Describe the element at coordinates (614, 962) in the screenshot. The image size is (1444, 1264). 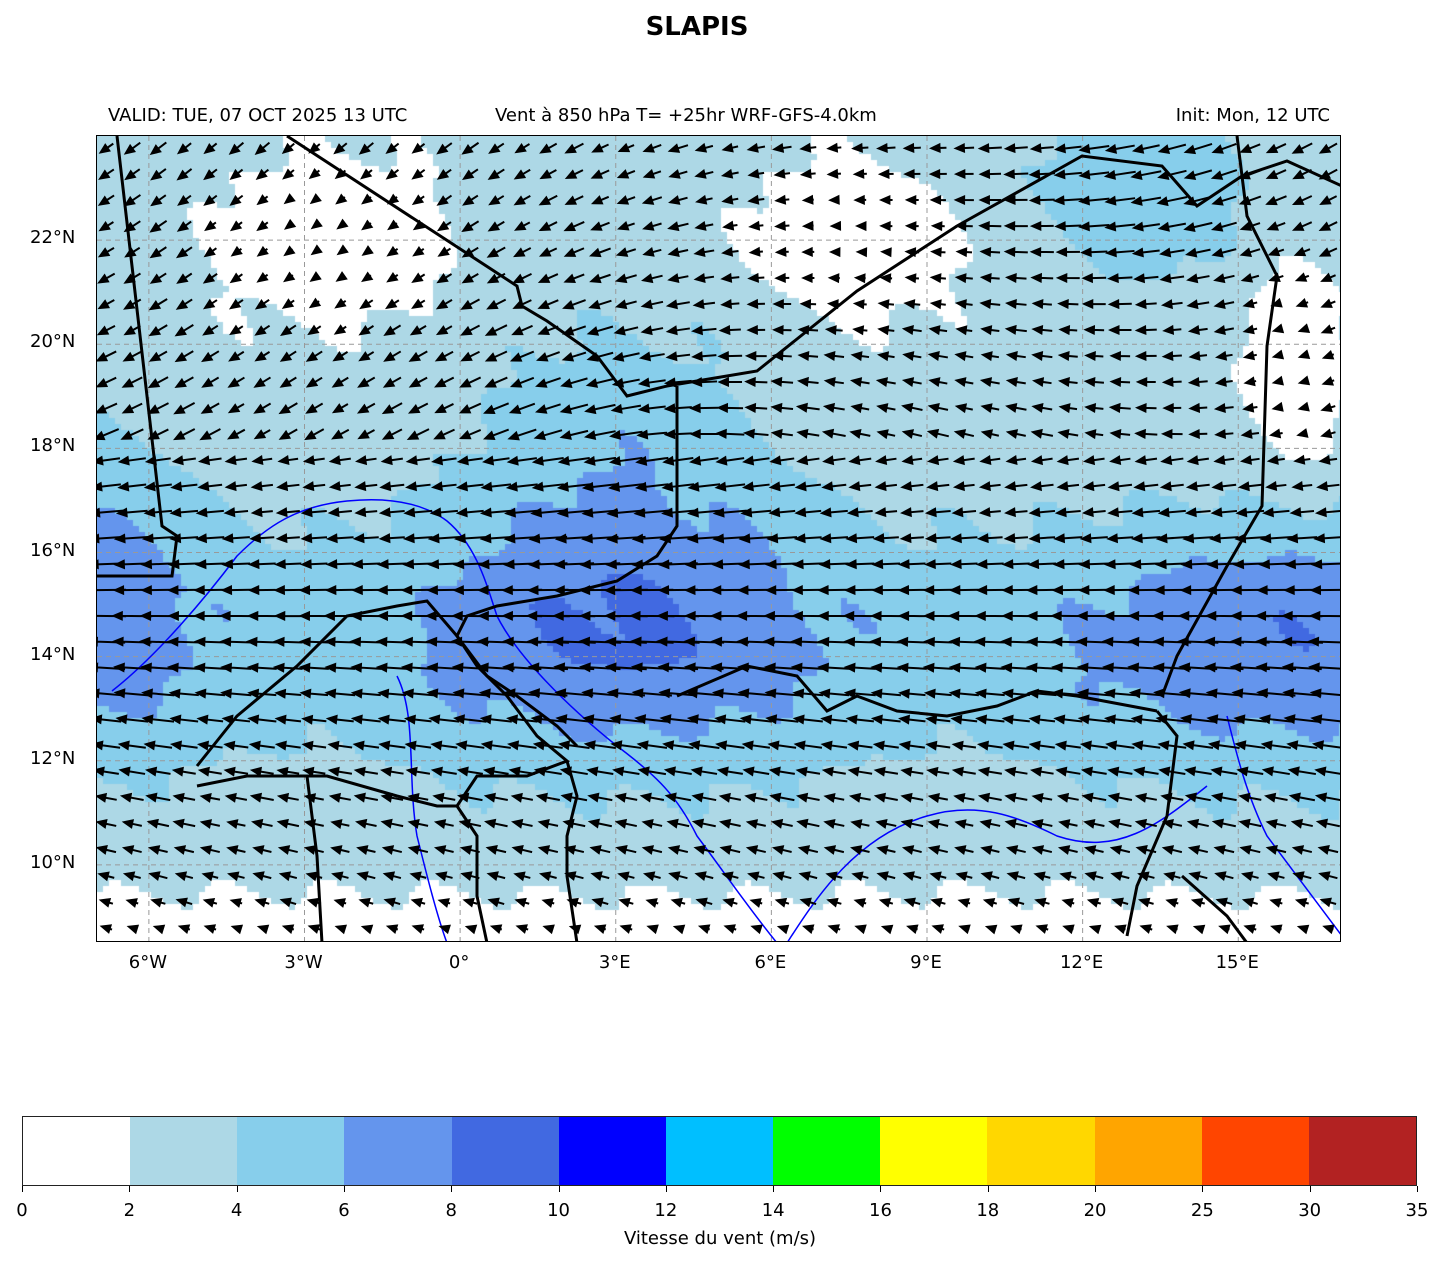
I see `x-tick-label: 3°E` at that location.